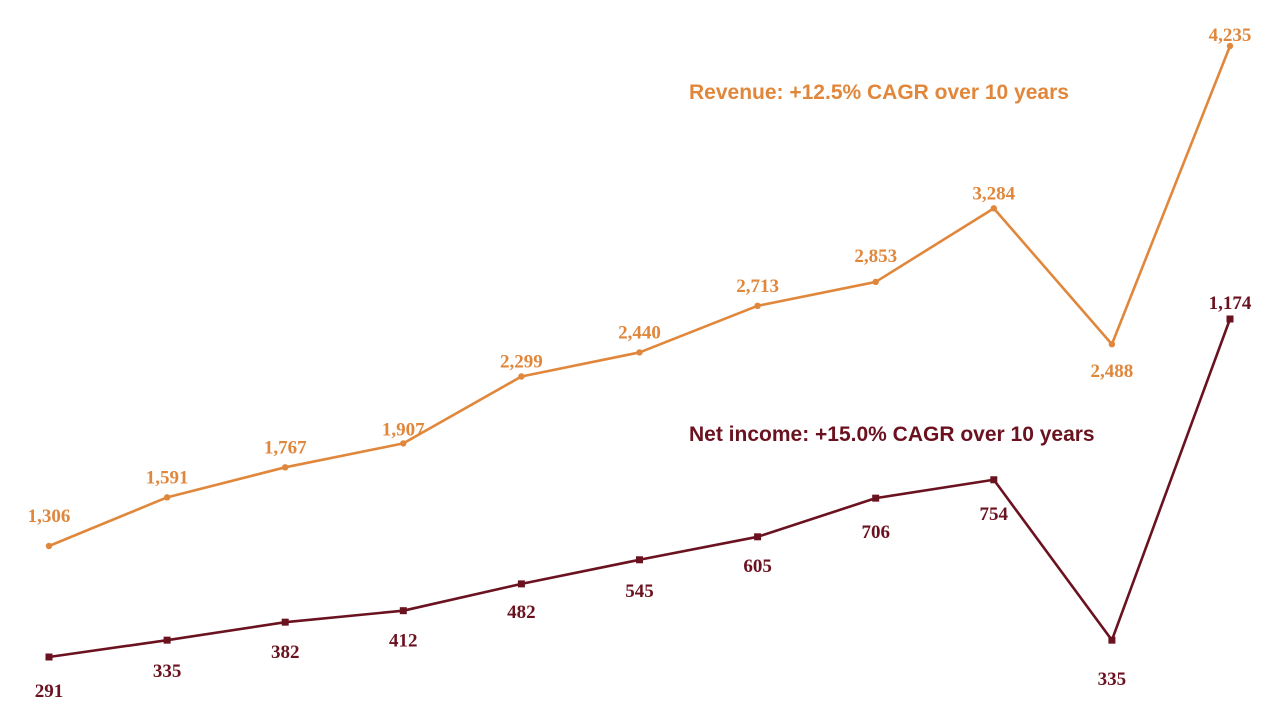 The width and height of the screenshot is (1280, 716). I want to click on data-label-revenue: 1,907, so click(403, 429).